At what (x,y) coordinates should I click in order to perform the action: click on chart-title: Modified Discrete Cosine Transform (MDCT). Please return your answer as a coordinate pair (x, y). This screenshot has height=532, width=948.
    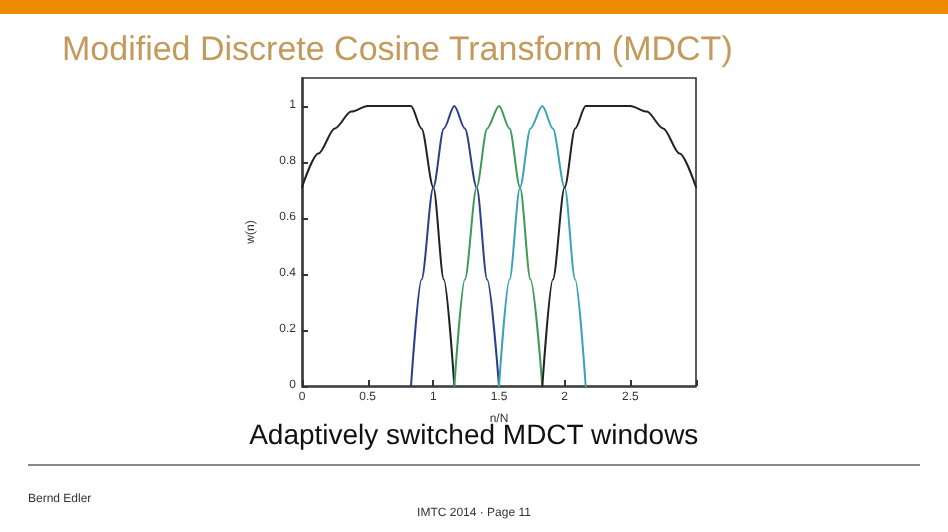
    Looking at the image, I should click on (397, 49).